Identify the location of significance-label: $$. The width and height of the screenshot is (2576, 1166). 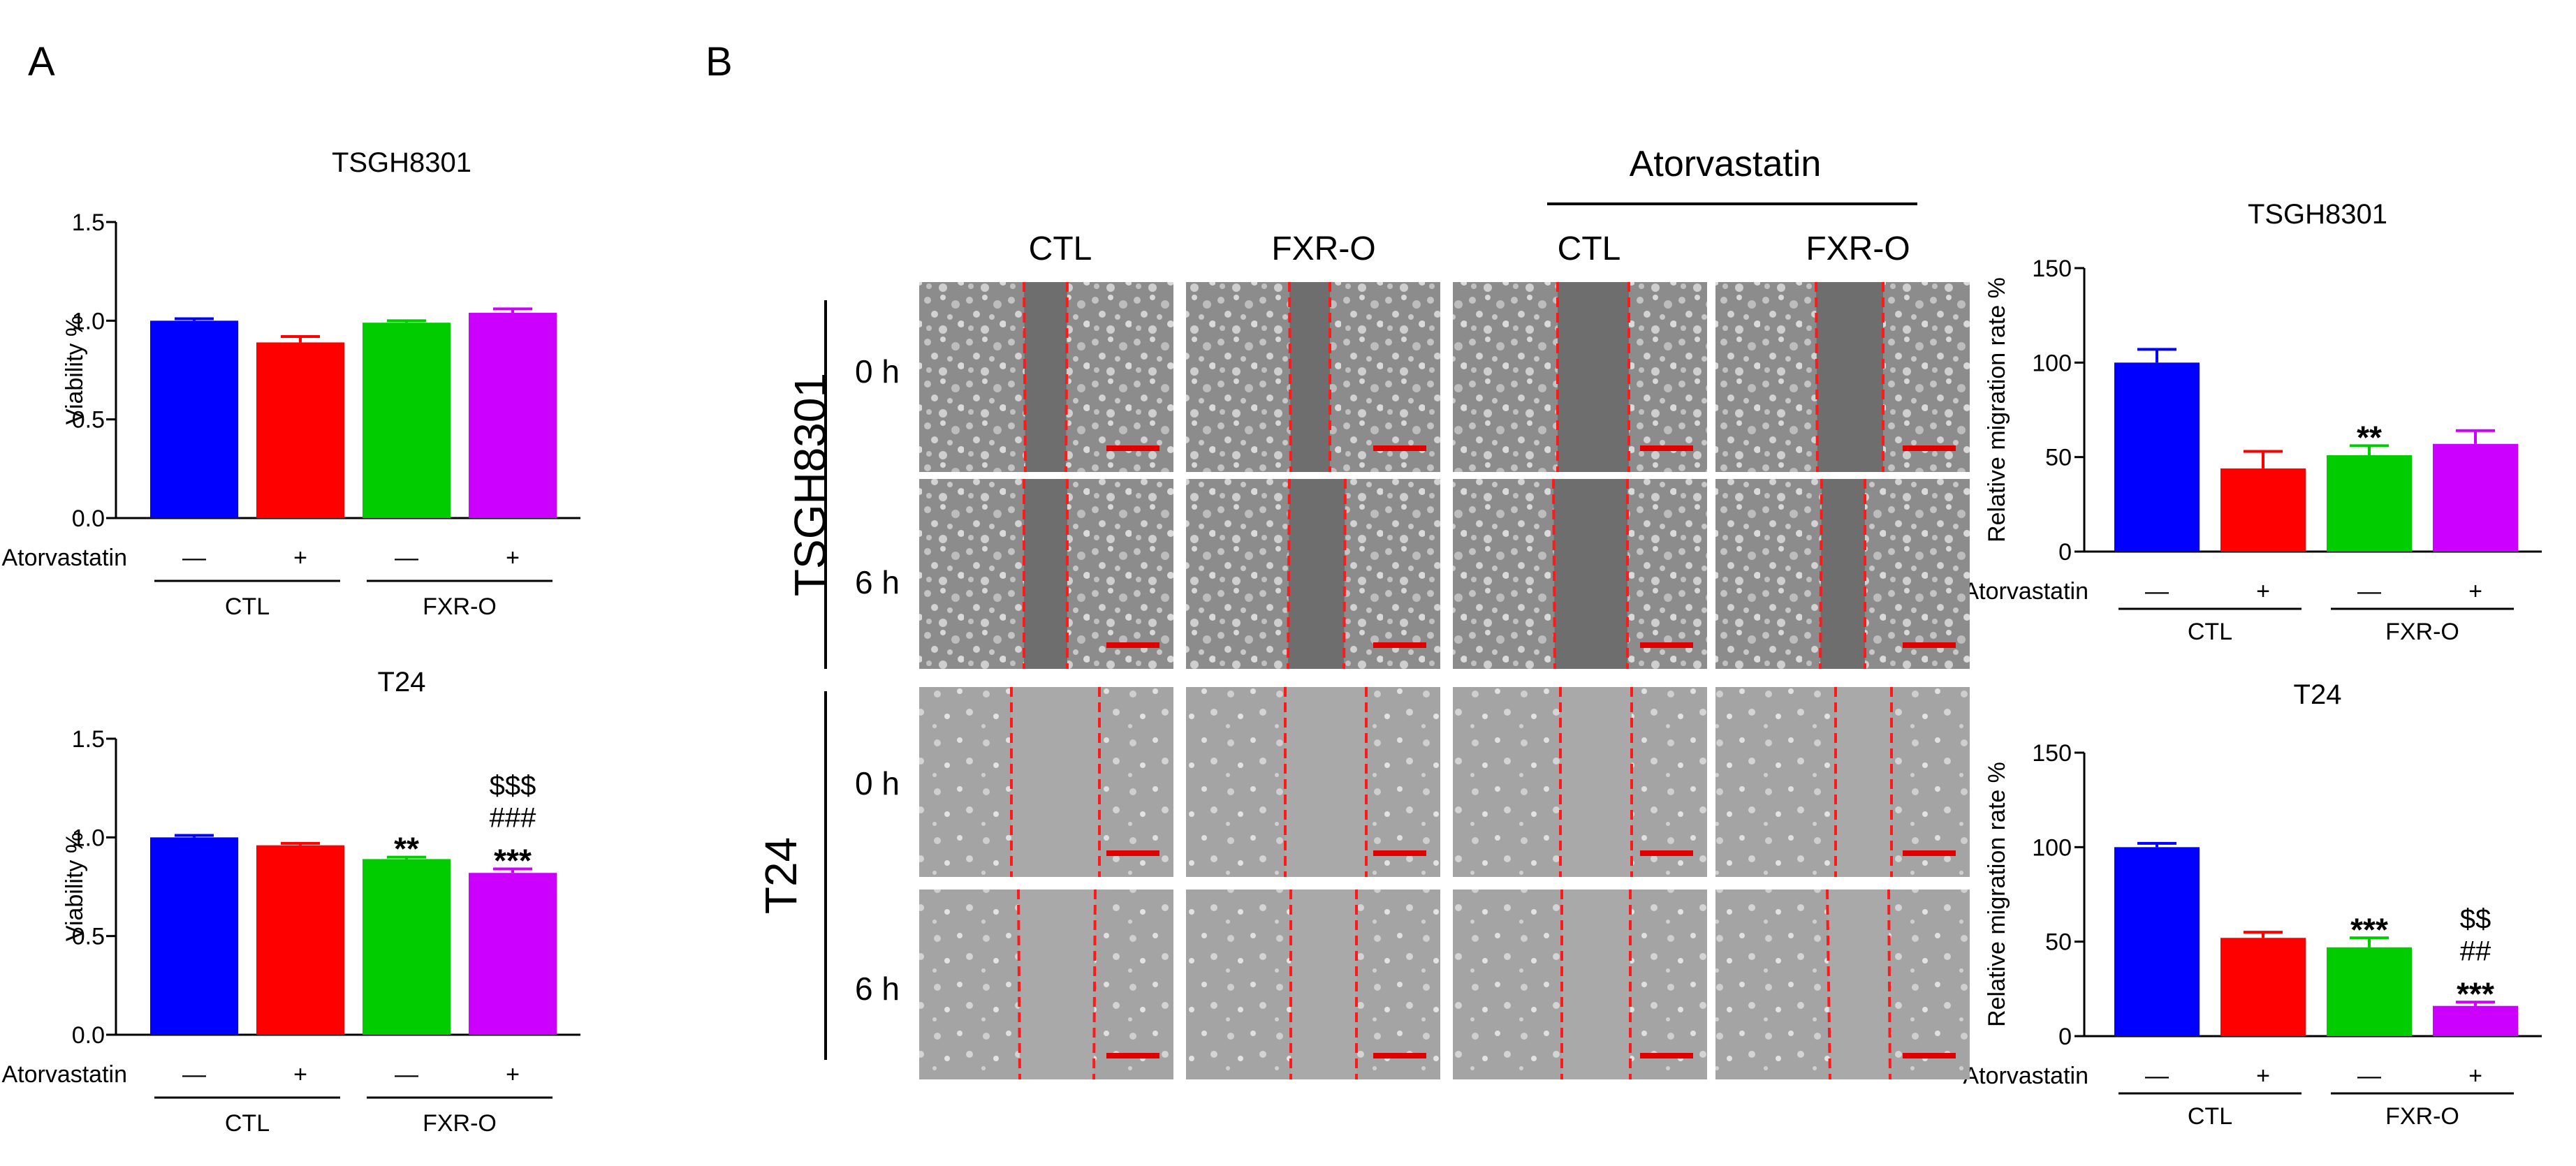
(2475, 918).